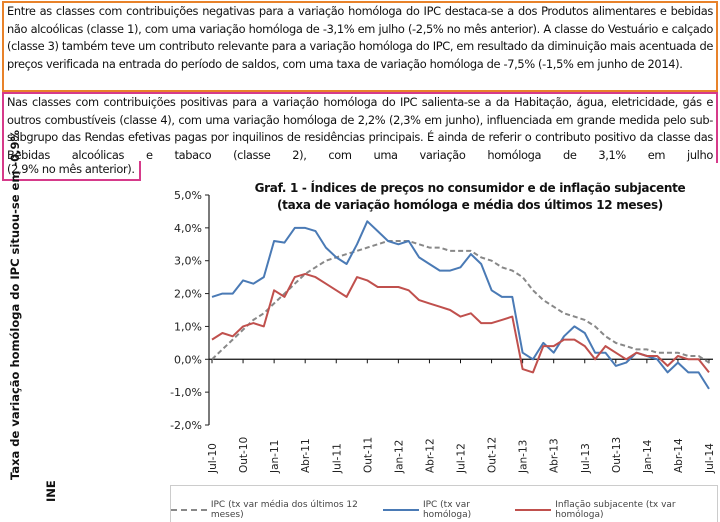 The image size is (720, 522). Describe the element at coordinates (188, 359) in the screenshot. I see `y-tick-label: 0,0%` at that location.